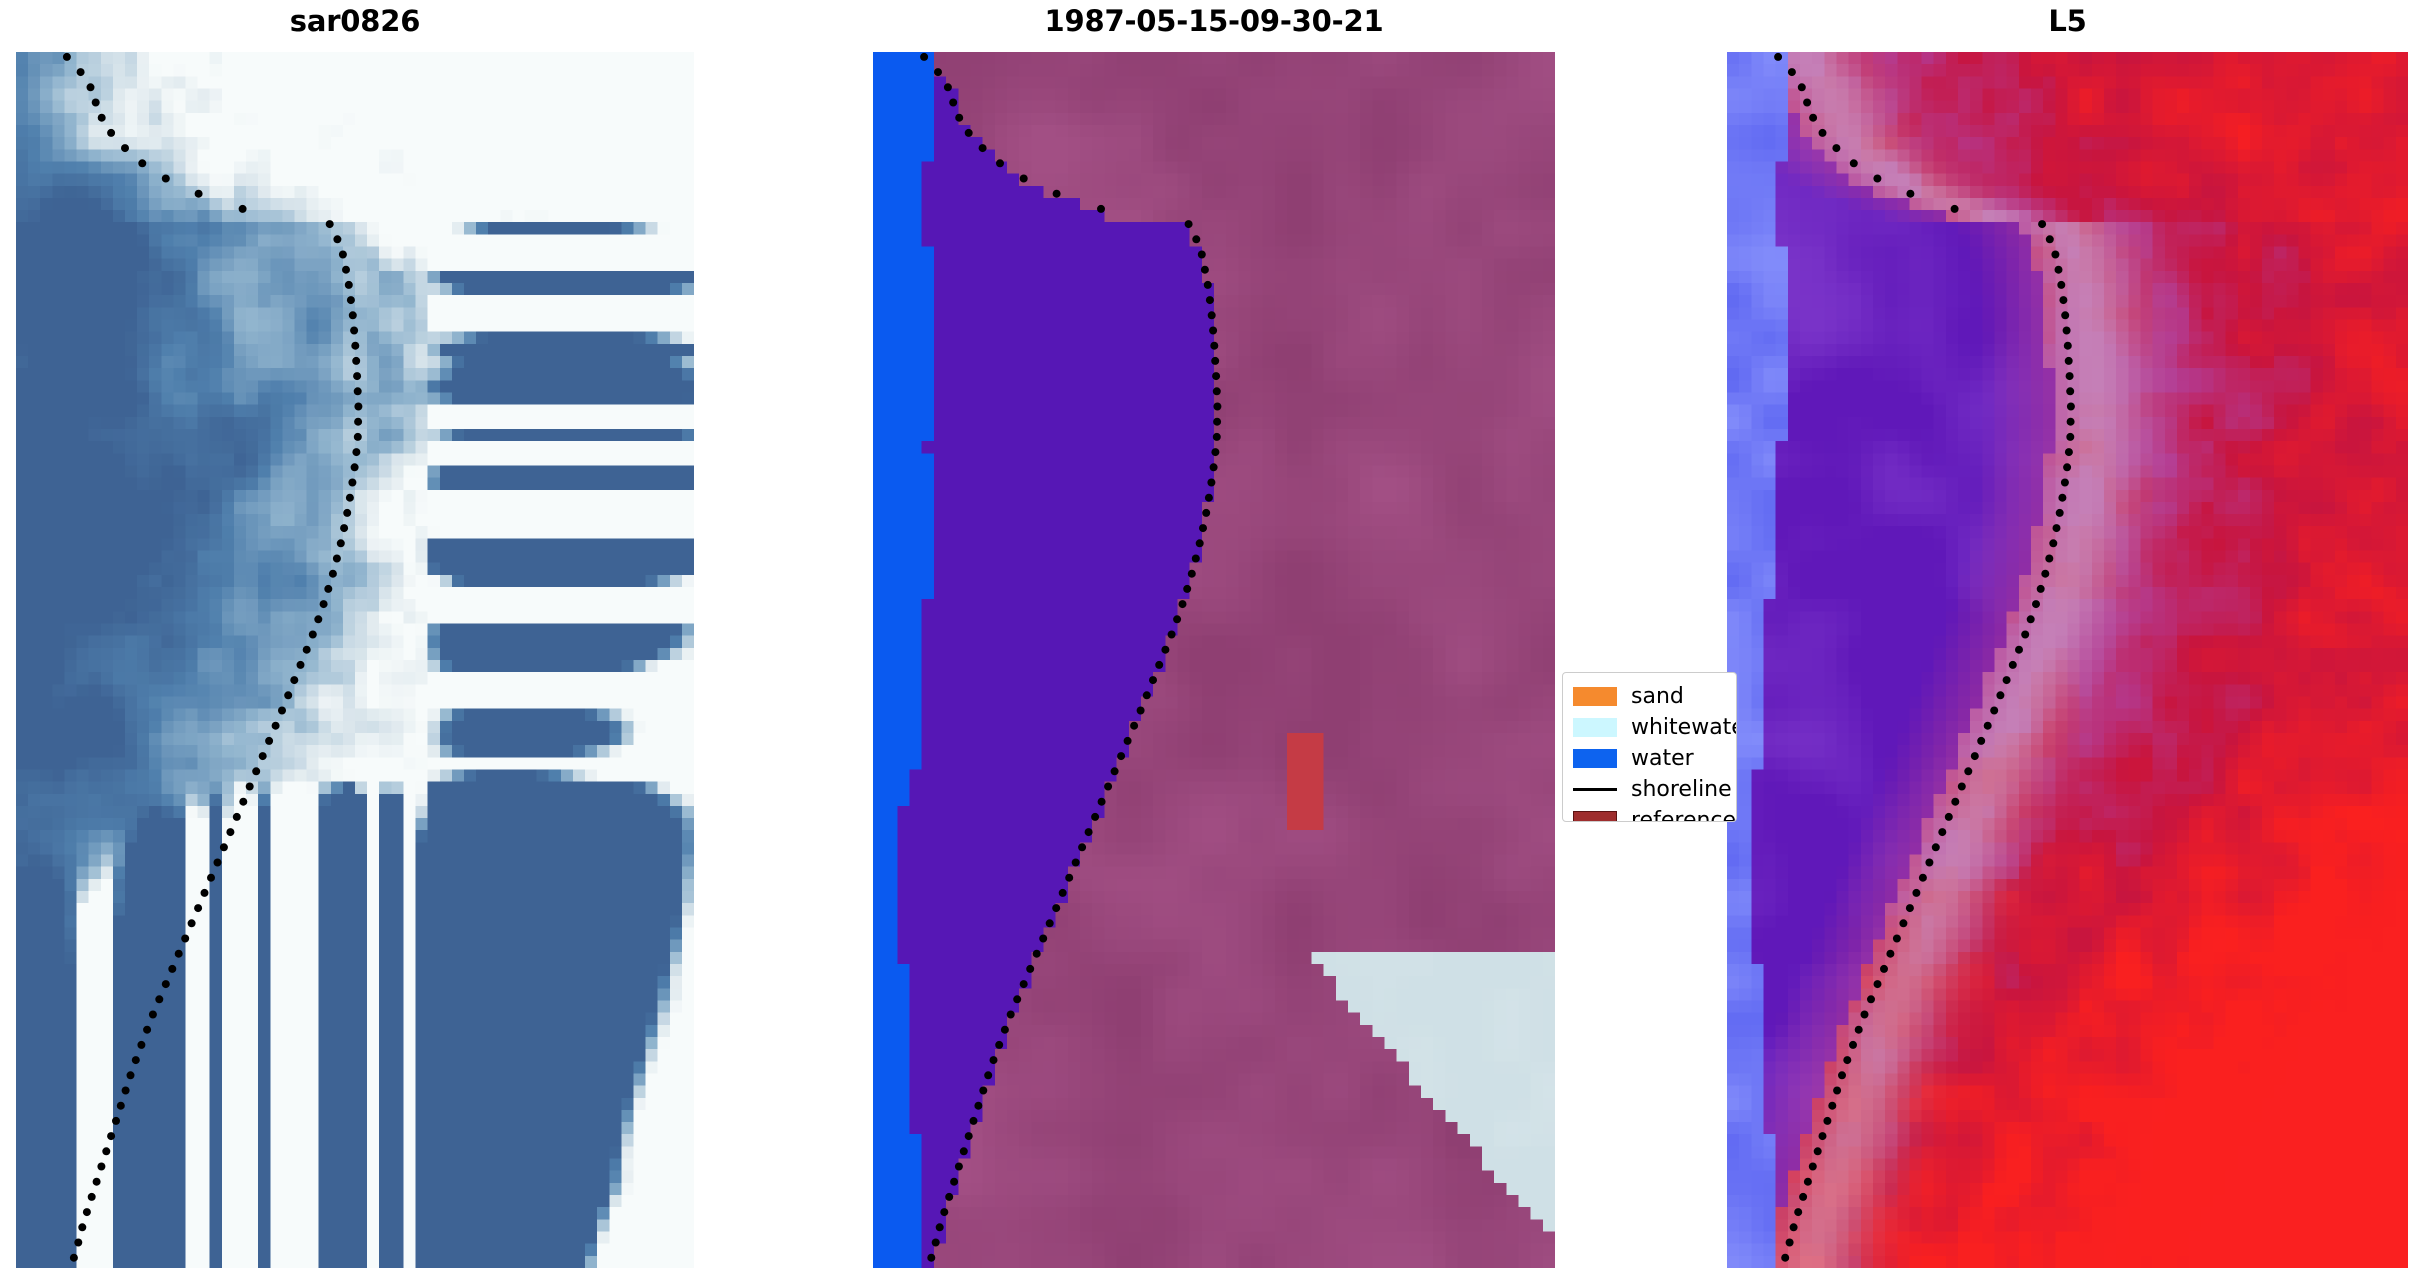 This screenshot has width=2424, height=1283. I want to click on legend-swatch-reference-icon, so click(1595, 816).